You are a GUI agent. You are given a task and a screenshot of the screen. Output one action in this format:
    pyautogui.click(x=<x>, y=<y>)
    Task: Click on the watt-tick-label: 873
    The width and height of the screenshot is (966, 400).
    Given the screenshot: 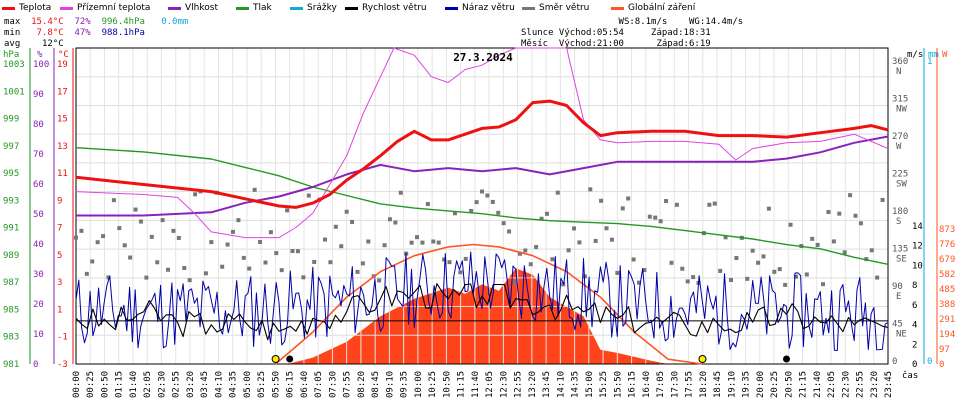 What is the action you would take?
    pyautogui.click(x=947, y=230)
    